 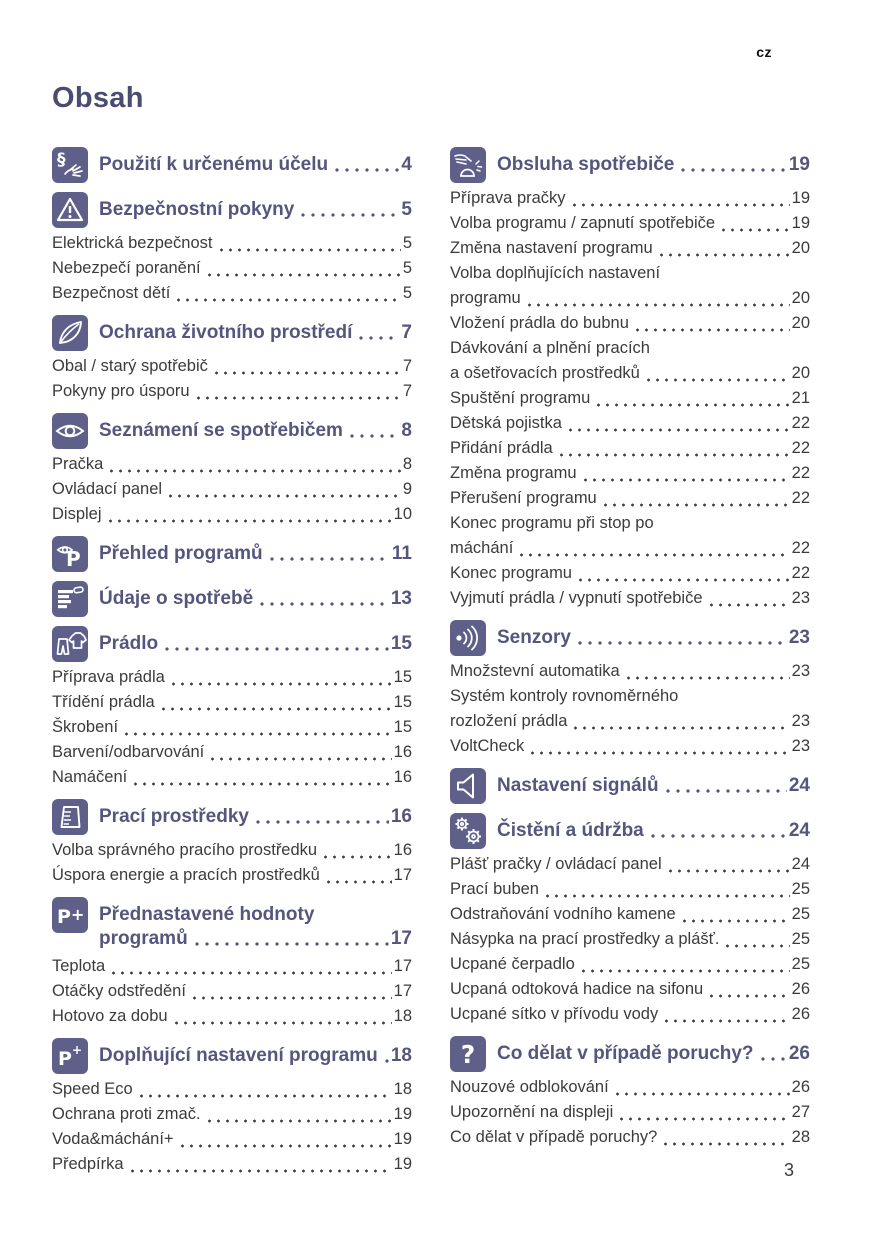 What do you see at coordinates (630, 989) in the screenshot?
I see `toc-entry-line: Ucpaná odtoková hadice na sifonu 26` at bounding box center [630, 989].